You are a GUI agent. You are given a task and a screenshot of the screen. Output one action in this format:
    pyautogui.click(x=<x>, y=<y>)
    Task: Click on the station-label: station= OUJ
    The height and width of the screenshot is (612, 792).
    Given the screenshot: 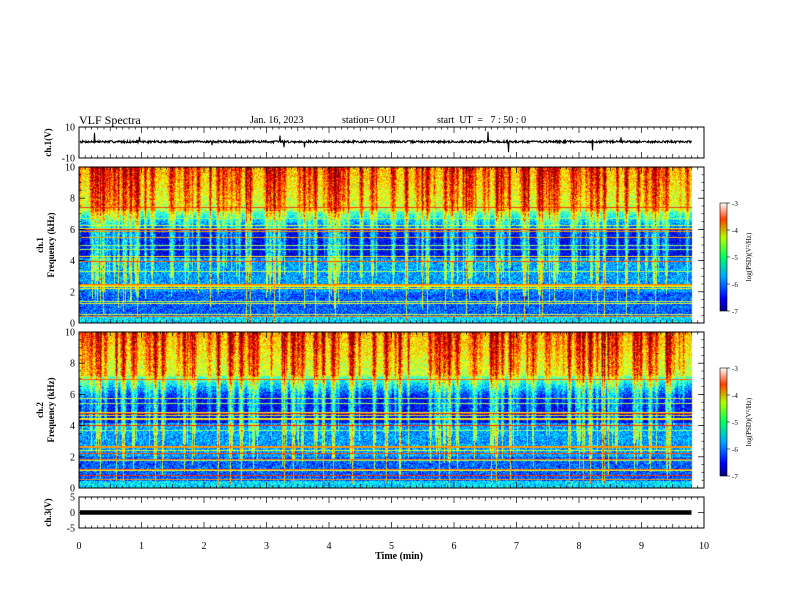 What is the action you would take?
    pyautogui.click(x=369, y=120)
    